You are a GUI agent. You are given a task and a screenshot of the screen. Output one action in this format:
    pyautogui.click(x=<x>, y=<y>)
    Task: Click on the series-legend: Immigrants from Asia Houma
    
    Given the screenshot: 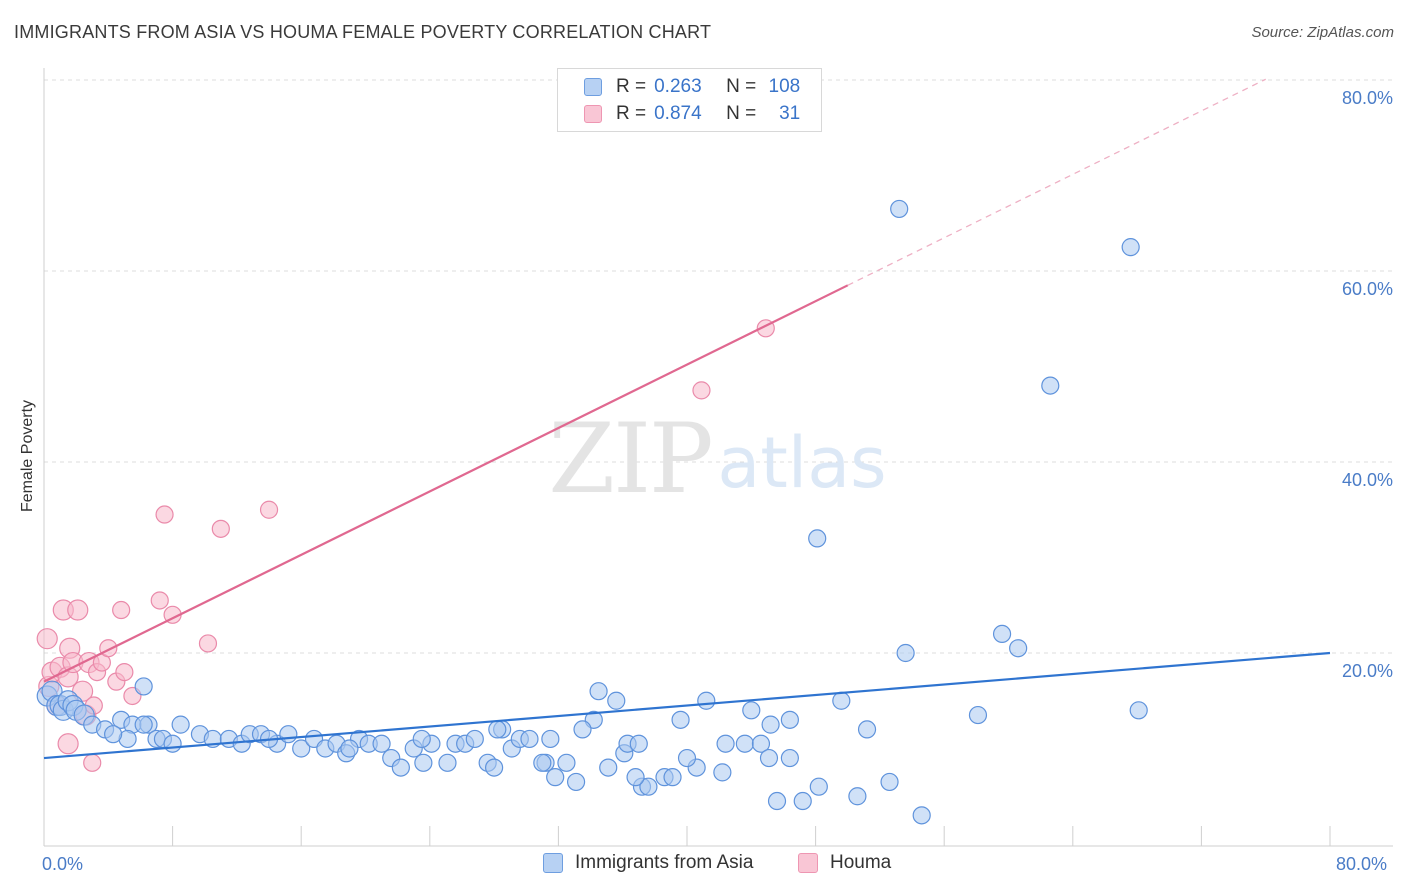 What is the action you would take?
    pyautogui.click(x=703, y=864)
    